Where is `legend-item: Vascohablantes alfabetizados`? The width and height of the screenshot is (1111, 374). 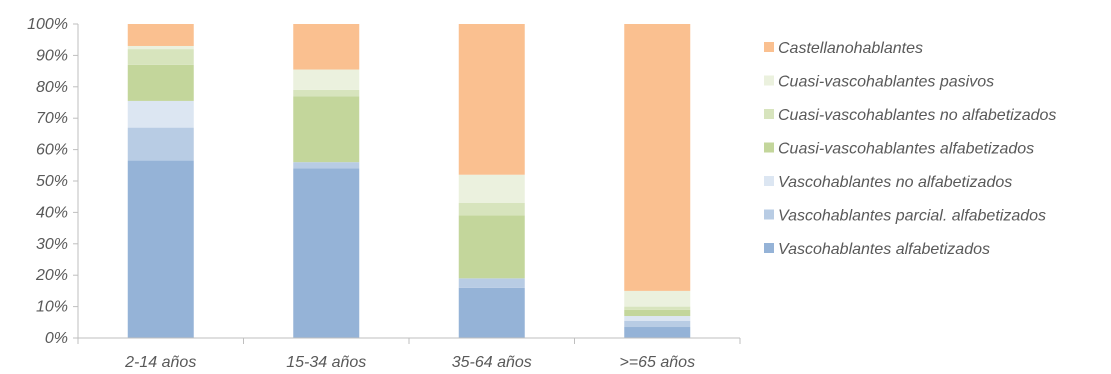
legend-item: Vascohablantes alfabetizados is located at coordinates (877, 249).